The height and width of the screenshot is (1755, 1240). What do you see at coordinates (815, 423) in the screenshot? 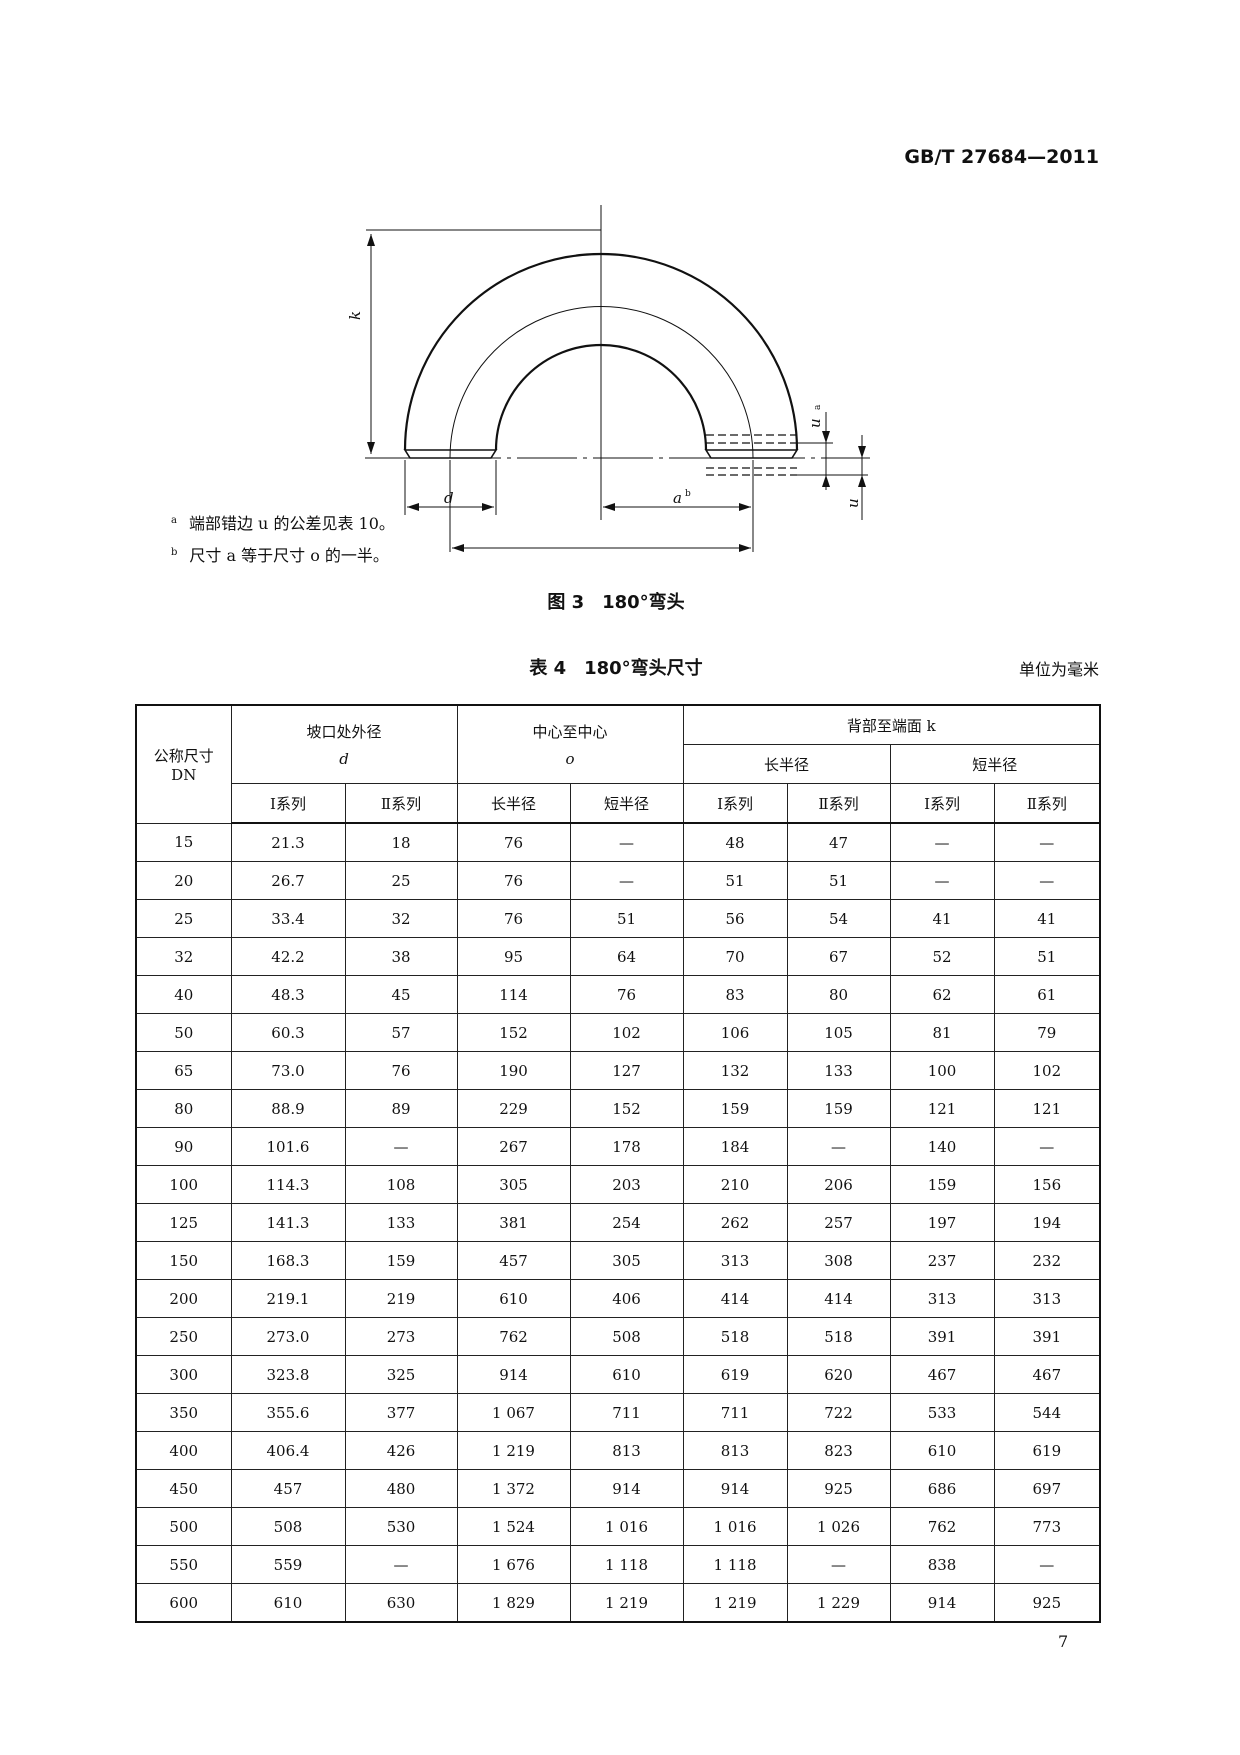
I see `label-u-top: u` at bounding box center [815, 423].